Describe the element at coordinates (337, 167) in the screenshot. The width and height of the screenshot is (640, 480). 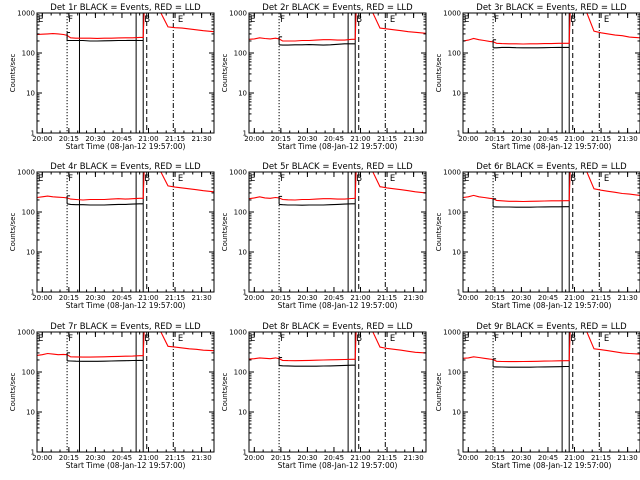
I see `chart-title: Det 5r BLACK = Events, RED = LLD` at that location.